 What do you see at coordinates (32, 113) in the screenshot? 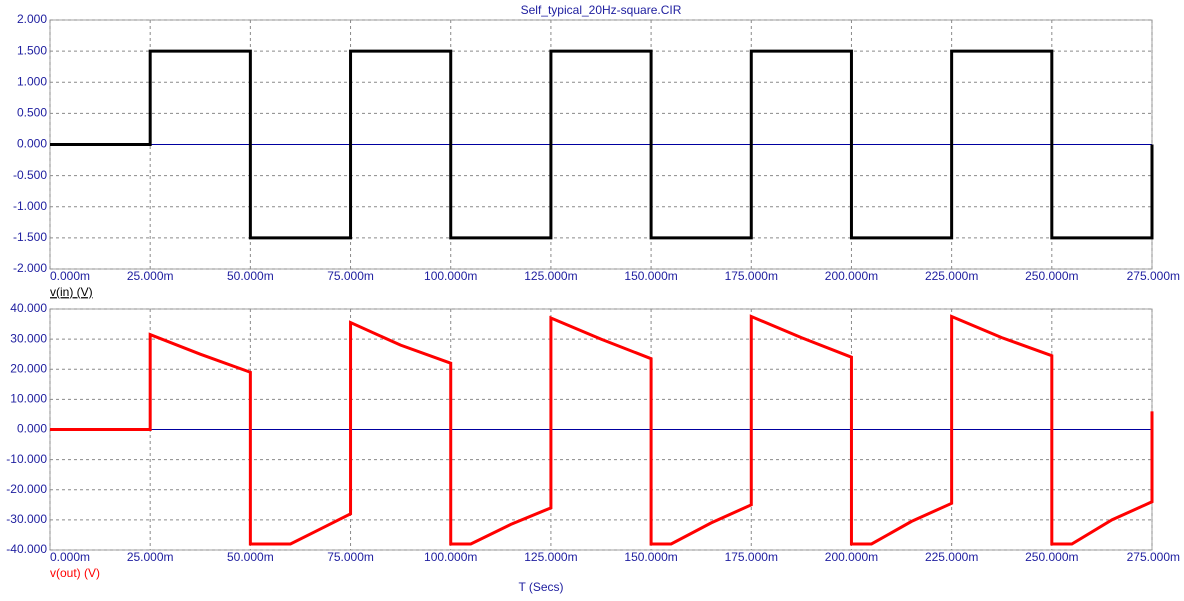
I see `y-tick-label: 0.500` at bounding box center [32, 113].